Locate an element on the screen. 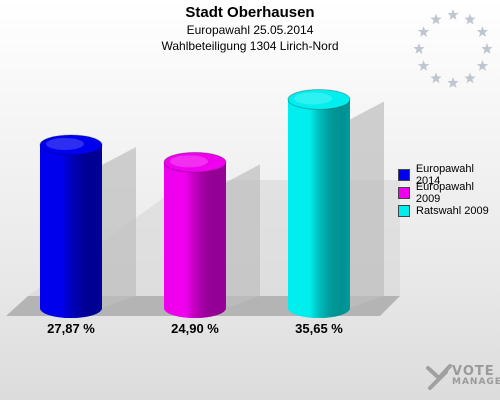 The height and width of the screenshot is (400, 500). chart-subtitle-district: Wahlbeteiligung 1304 Lirich-Nord is located at coordinates (250, 46).